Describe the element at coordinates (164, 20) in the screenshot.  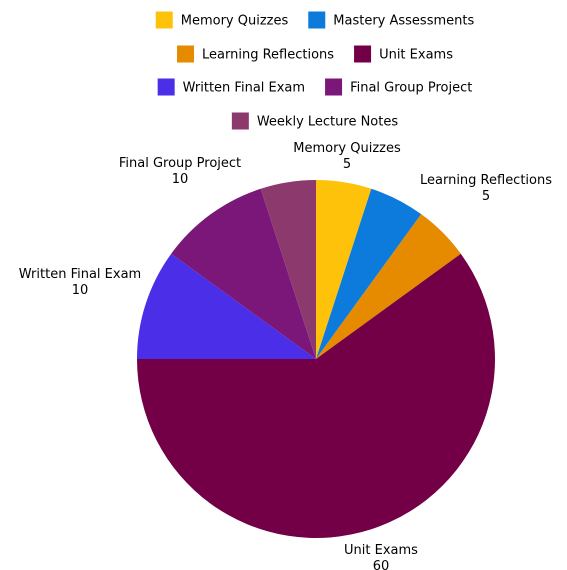
I see `legend-swatch-memory-quizzes` at that location.